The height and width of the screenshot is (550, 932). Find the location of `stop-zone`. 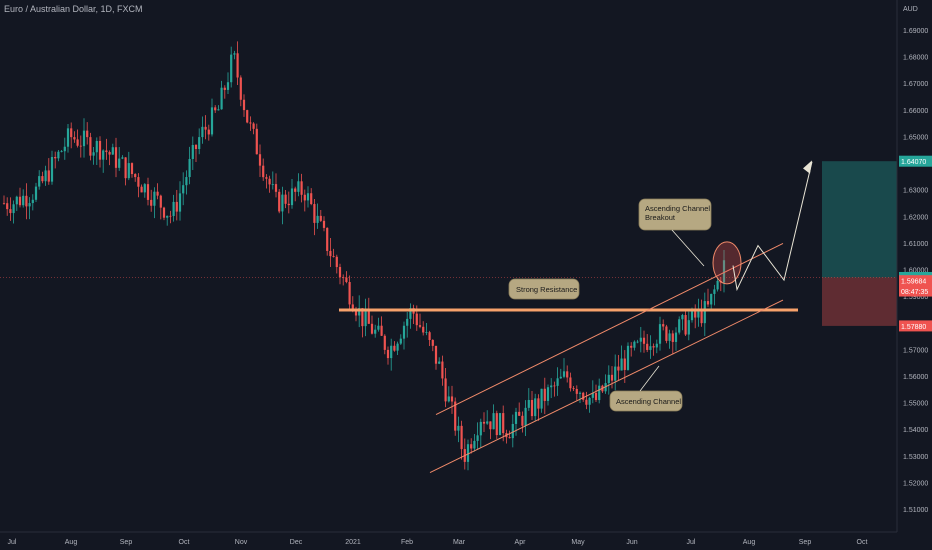

stop-zone is located at coordinates (859, 301).